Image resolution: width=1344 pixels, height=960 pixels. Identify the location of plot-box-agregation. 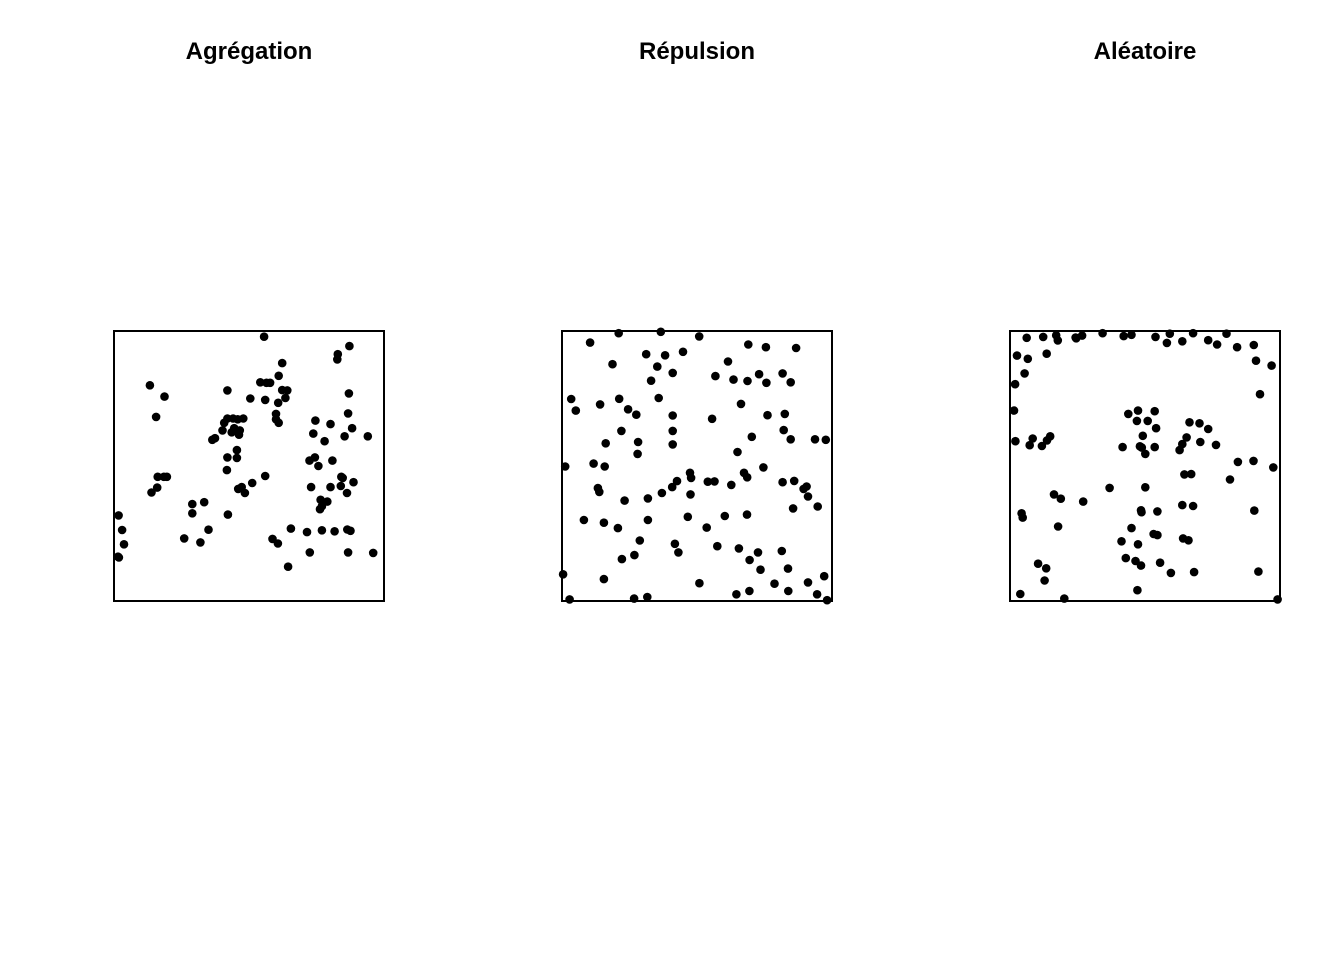
(249, 466).